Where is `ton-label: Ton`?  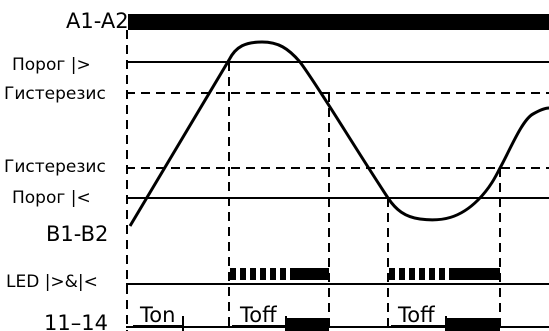 ton-label: Ton is located at coordinates (157, 315).